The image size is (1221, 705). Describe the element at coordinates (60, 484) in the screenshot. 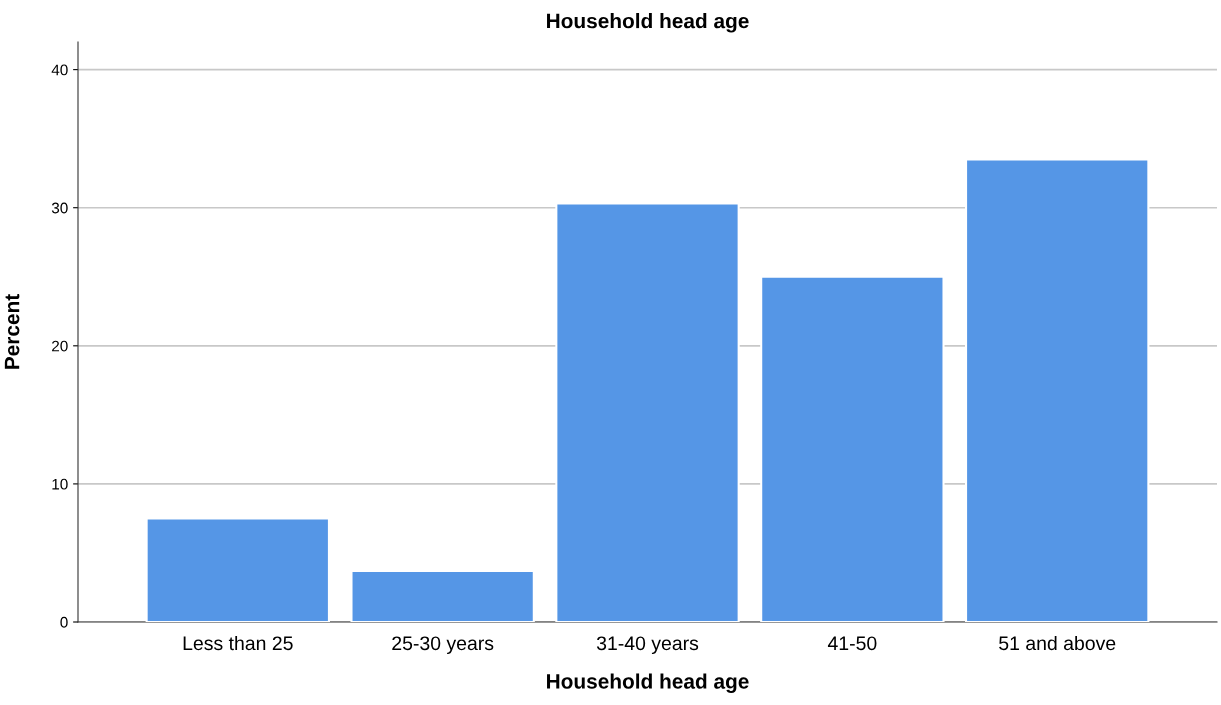

I see `y-tick-label: 10` at that location.